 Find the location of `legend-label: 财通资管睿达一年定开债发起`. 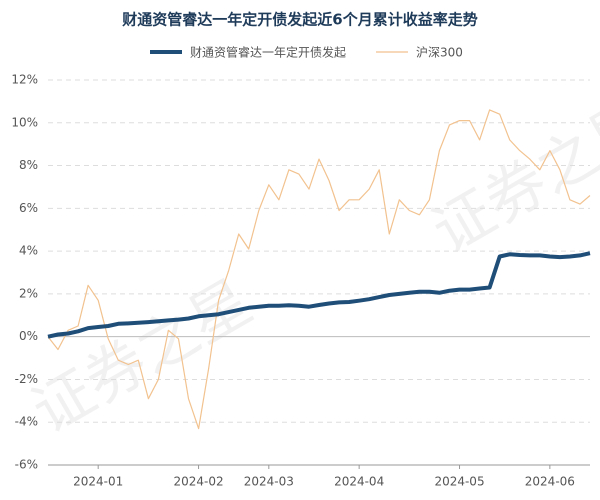

legend-label: 财通资管睿达一年定开债发起 is located at coordinates (268, 52).